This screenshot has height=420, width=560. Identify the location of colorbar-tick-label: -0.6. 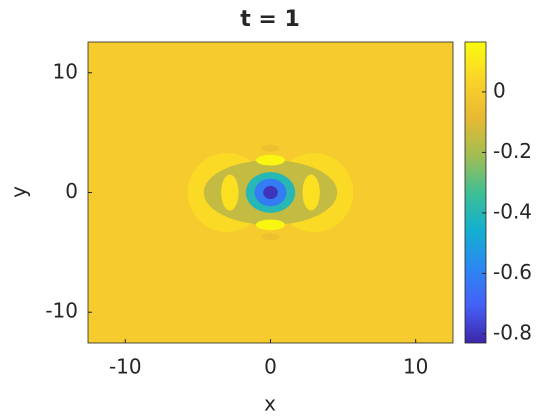
(512, 272).